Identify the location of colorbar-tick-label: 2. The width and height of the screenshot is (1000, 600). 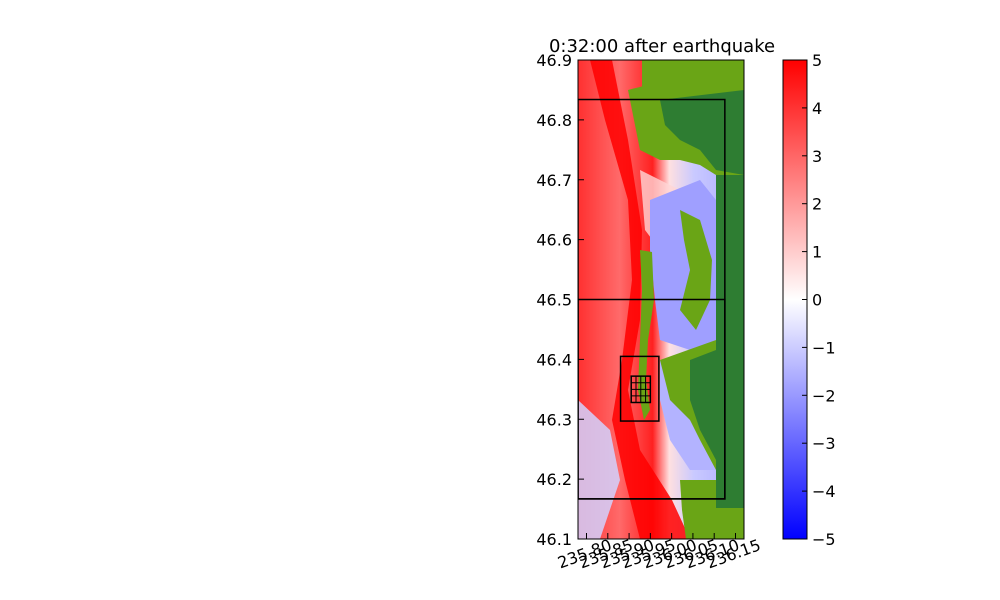
(817, 204).